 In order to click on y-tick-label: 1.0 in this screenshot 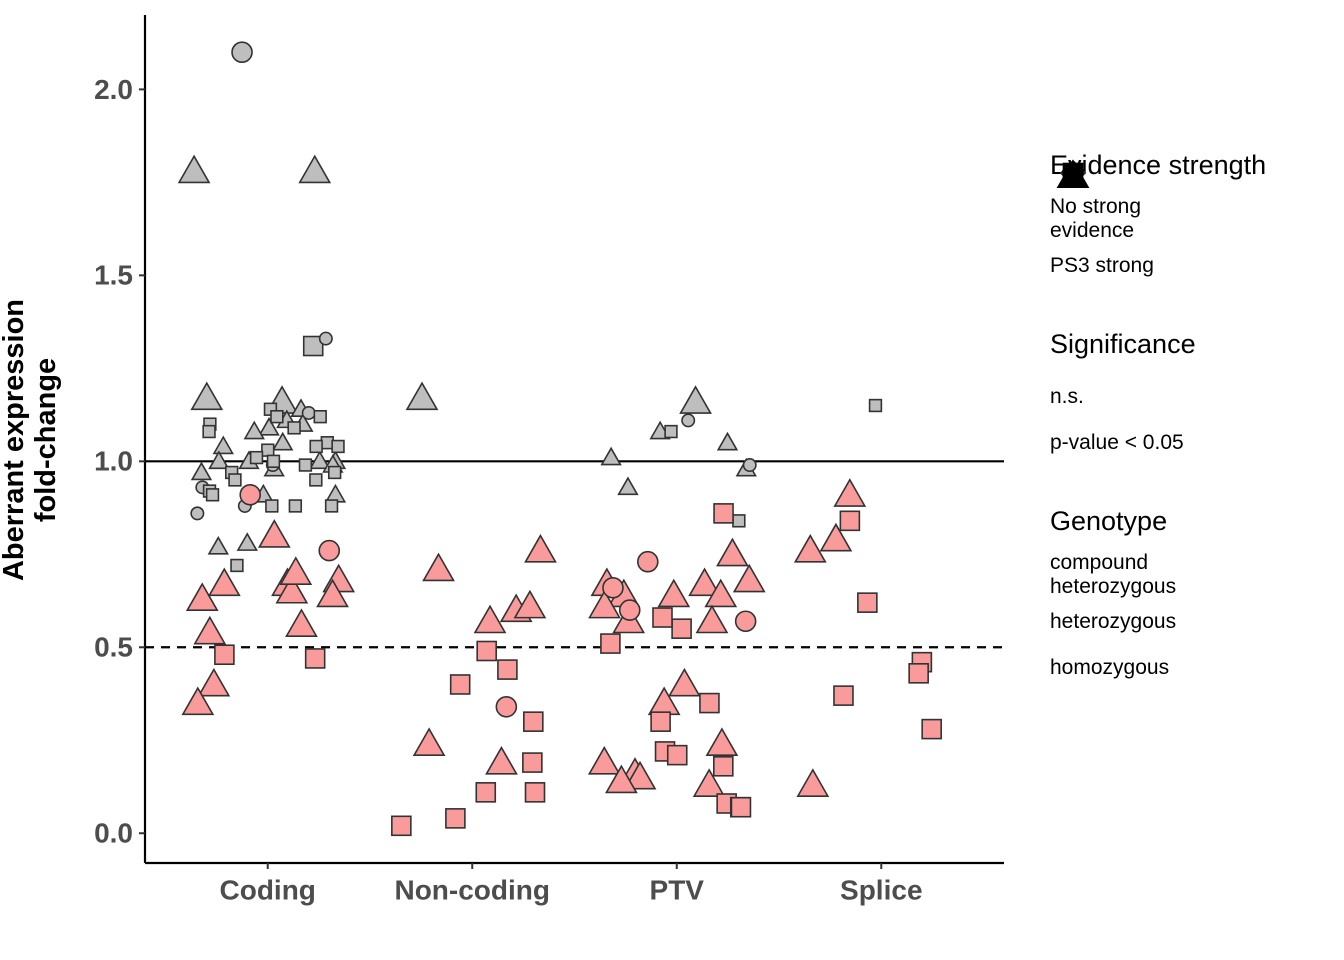, I will do `click(113, 461)`.